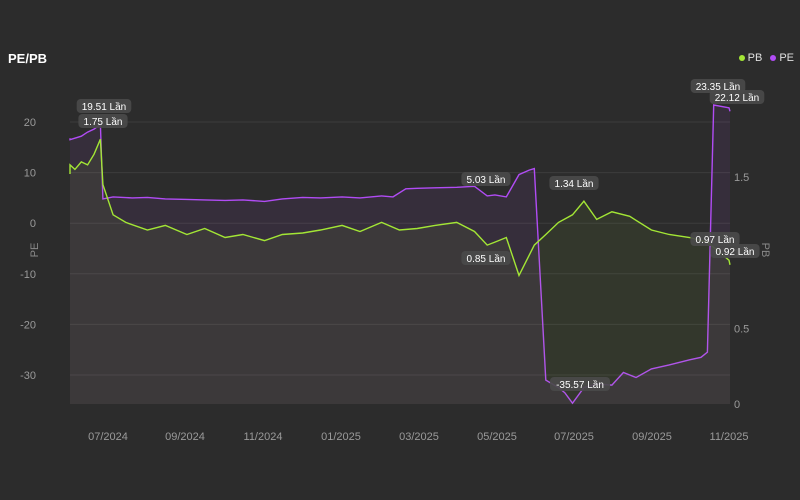 The width and height of the screenshot is (800, 500). I want to click on y-right-tick-label: 0.5, so click(741, 329).